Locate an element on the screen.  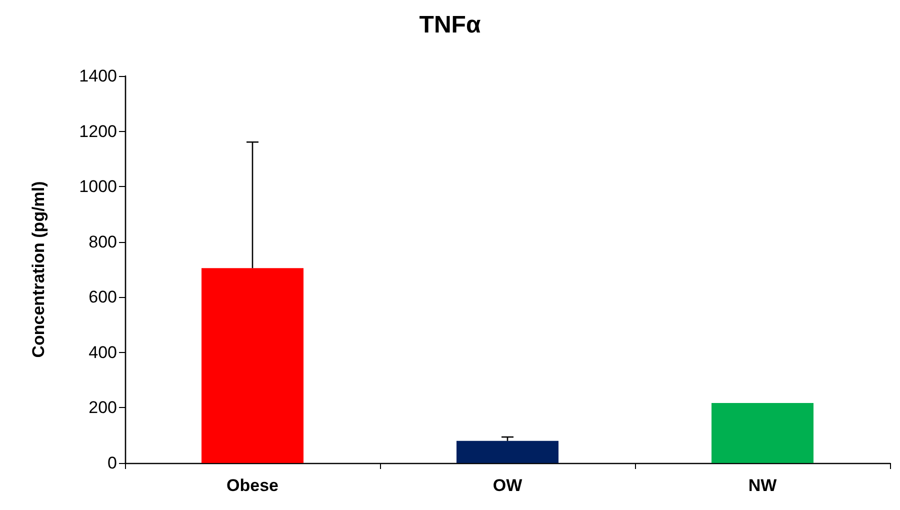
x-tick-label: NW is located at coordinates (763, 485).